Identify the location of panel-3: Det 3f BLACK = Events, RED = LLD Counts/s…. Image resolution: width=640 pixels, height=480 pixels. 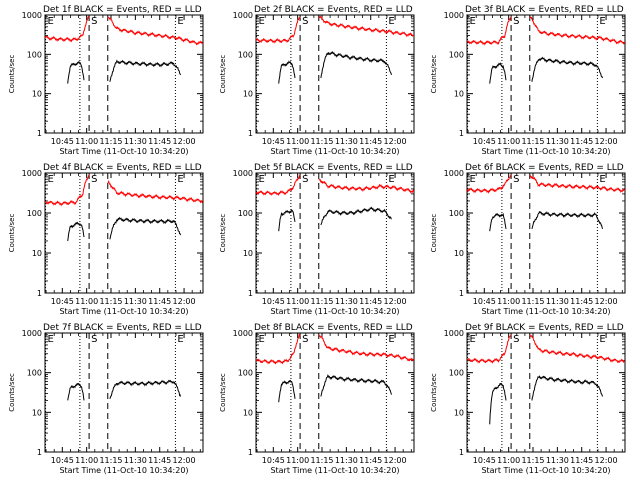
(528, 80).